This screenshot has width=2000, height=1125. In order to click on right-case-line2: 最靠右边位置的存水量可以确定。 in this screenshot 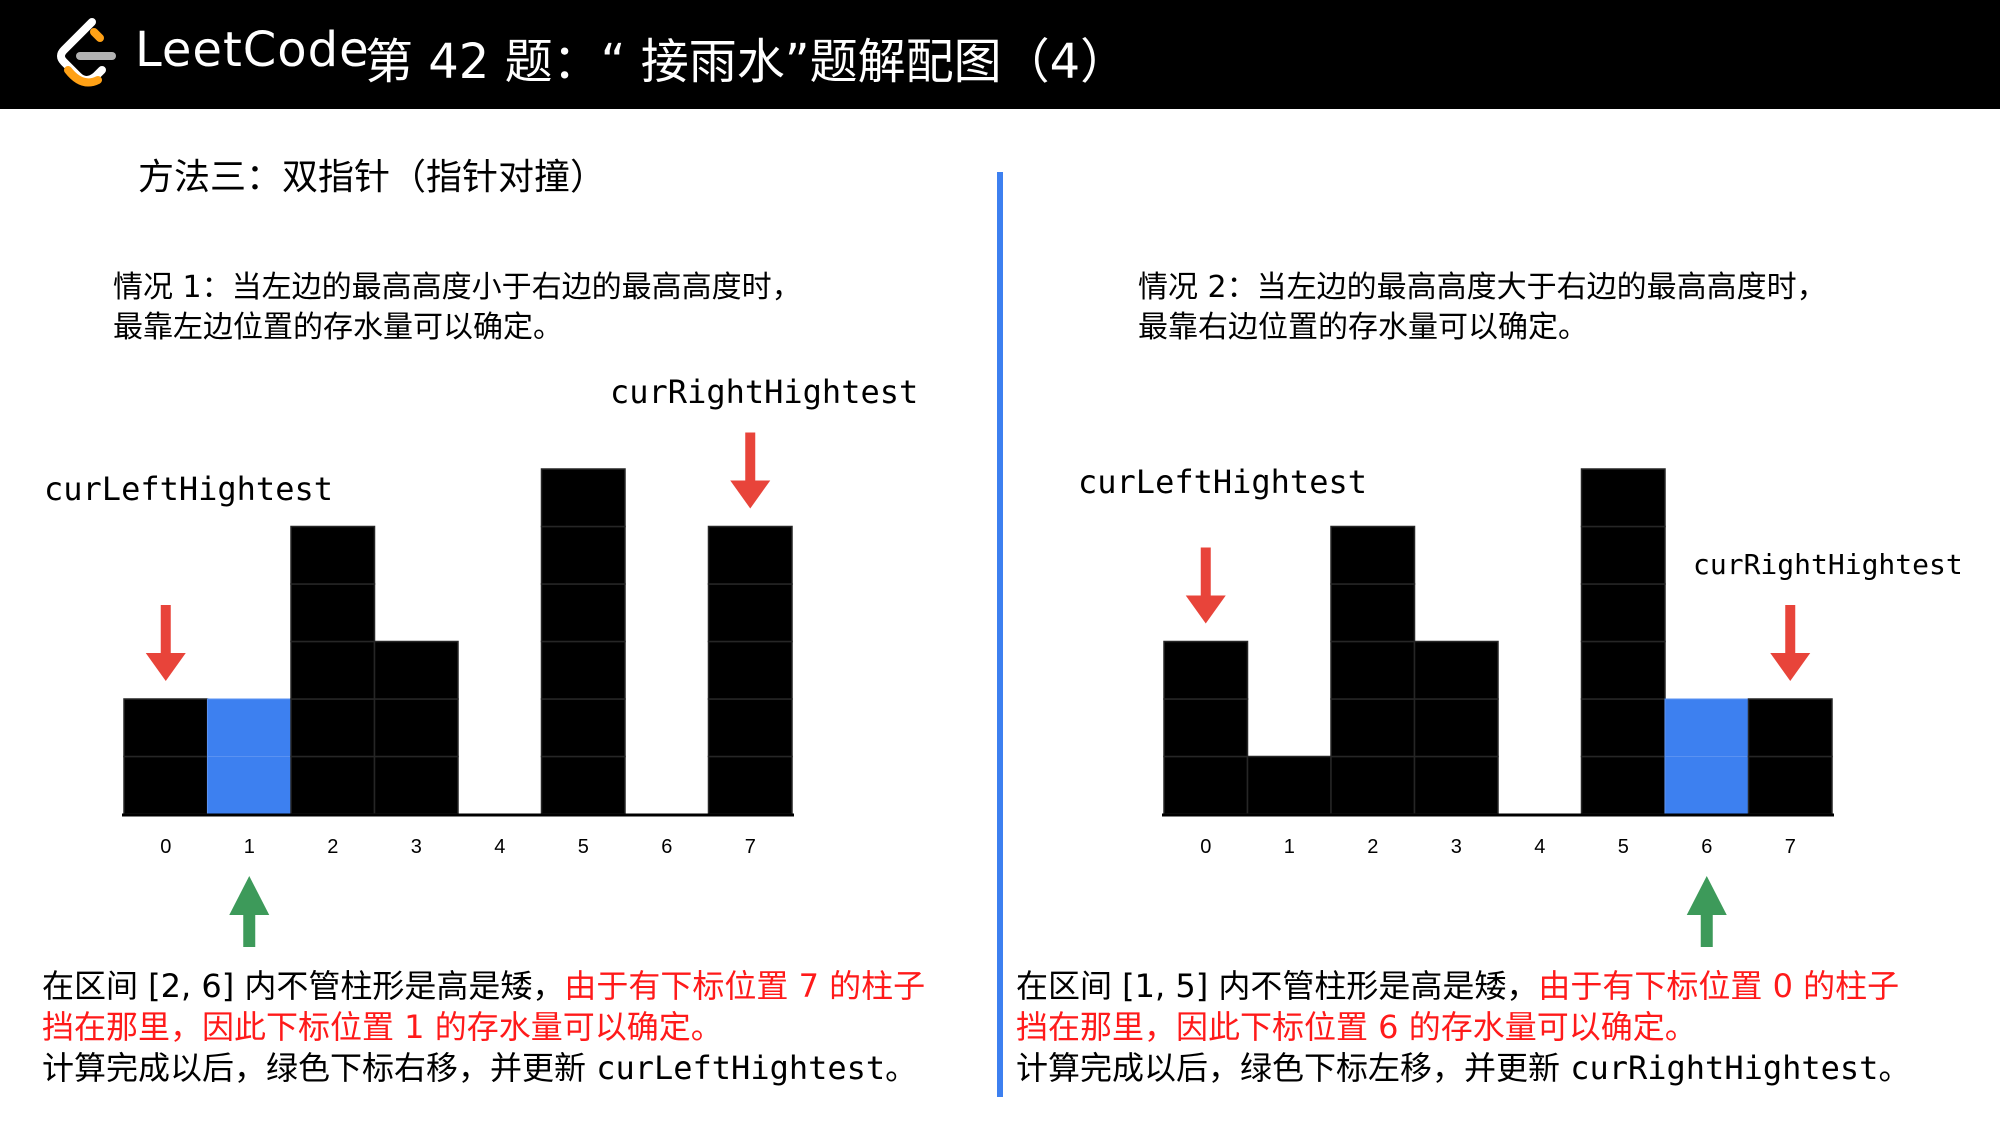, I will do `click(1363, 327)`.